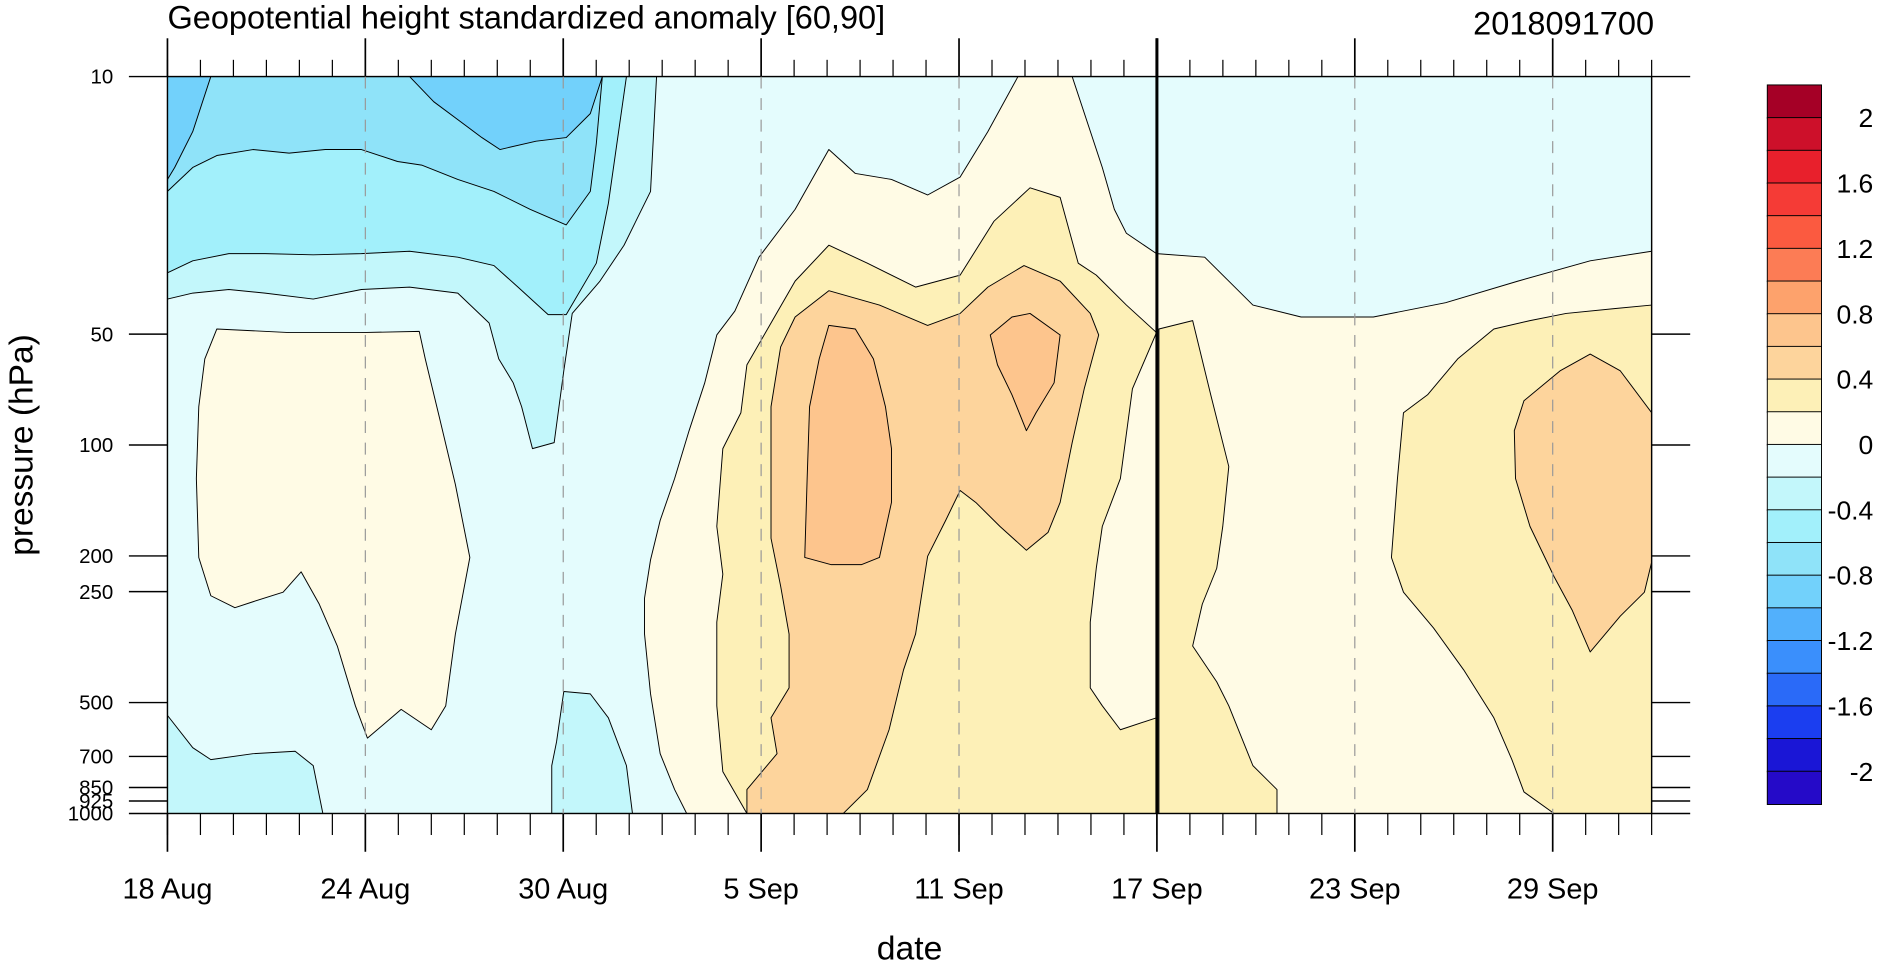 This screenshot has height=975, width=1889. What do you see at coordinates (1218, 567) in the screenshot?
I see `region-pos-0-2-right` at bounding box center [1218, 567].